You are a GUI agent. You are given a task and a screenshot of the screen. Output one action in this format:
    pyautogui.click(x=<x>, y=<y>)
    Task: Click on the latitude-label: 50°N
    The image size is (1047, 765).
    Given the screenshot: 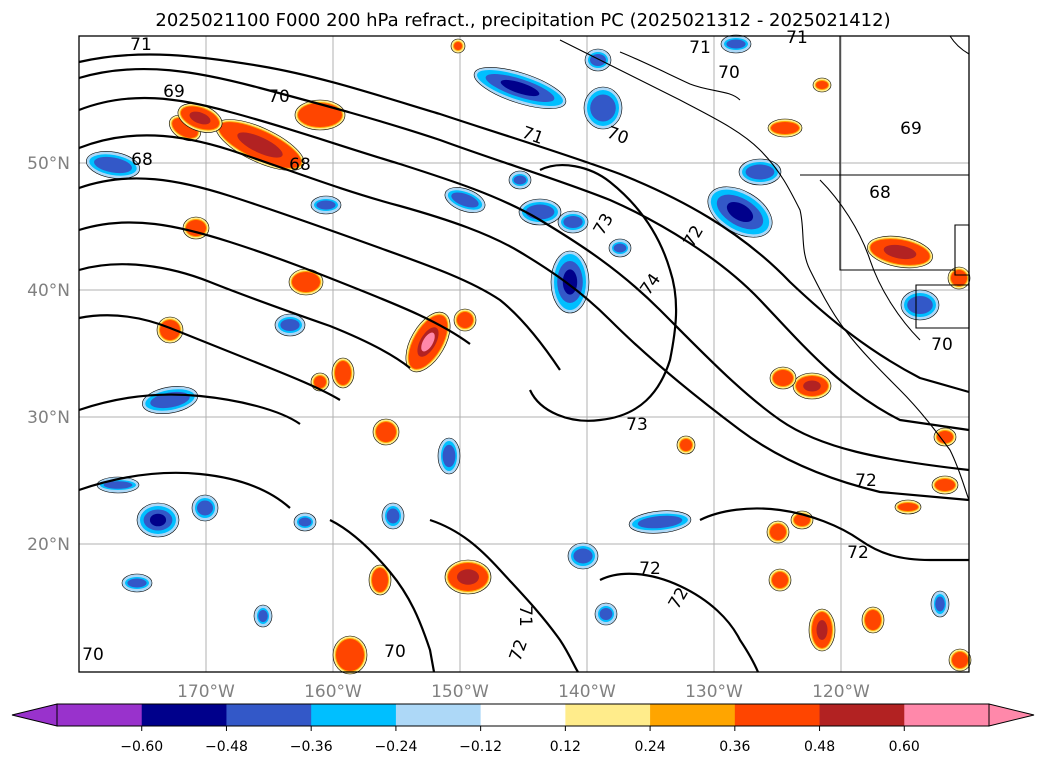 What is the action you would take?
    pyautogui.click(x=48, y=164)
    